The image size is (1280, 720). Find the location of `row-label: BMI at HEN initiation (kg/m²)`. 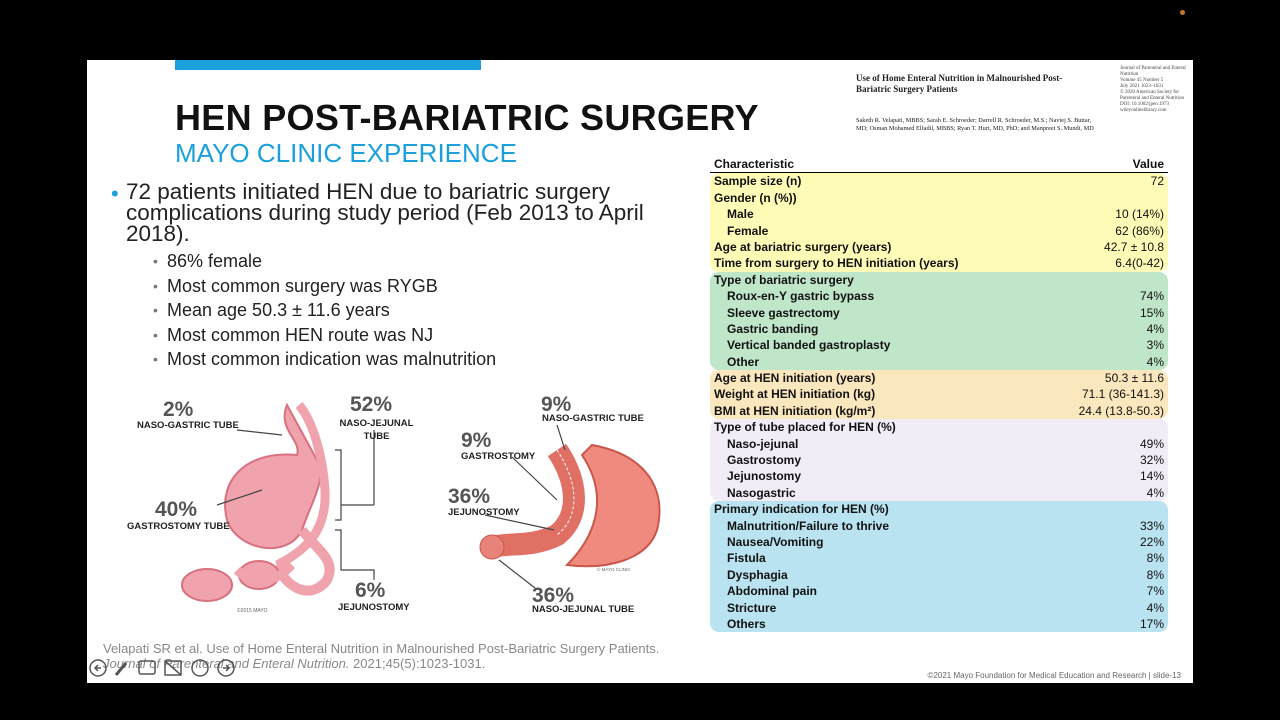

row-label: BMI at HEN initiation (kg/m²) is located at coordinates (795, 410).